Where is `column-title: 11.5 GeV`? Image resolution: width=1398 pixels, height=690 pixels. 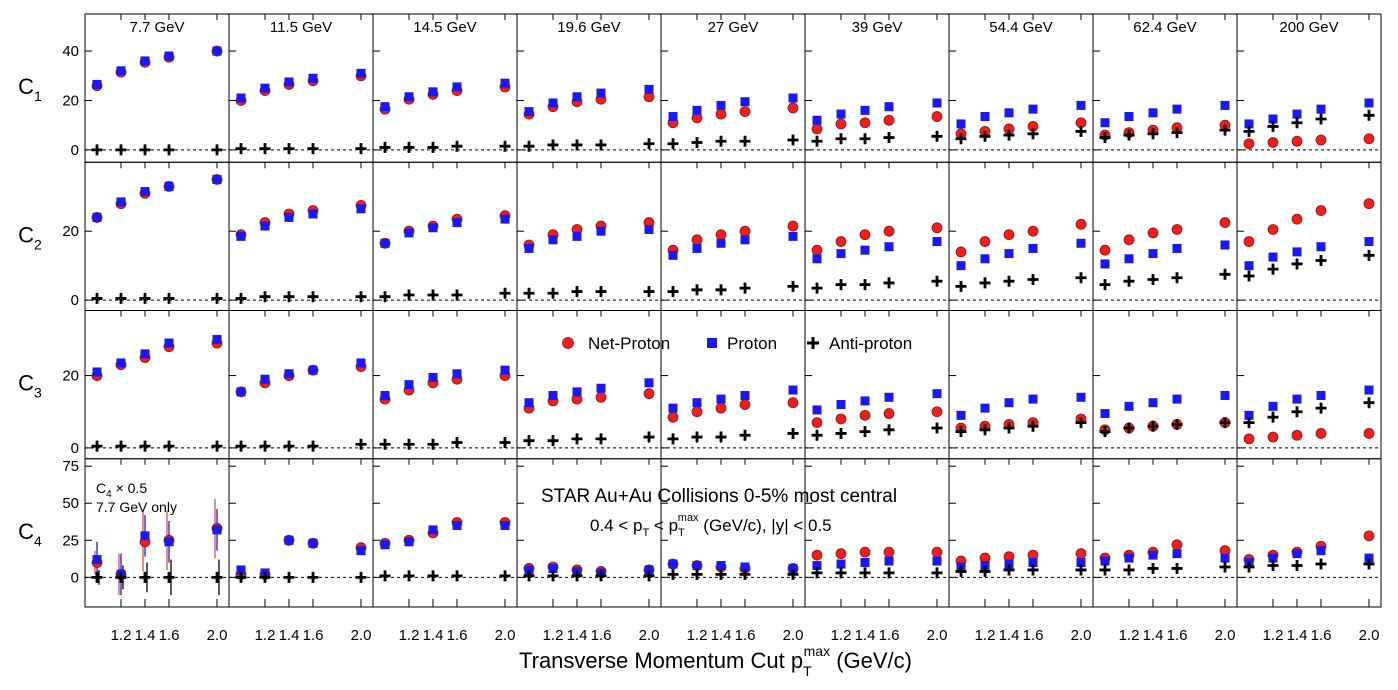 column-title: 11.5 GeV is located at coordinates (301, 27).